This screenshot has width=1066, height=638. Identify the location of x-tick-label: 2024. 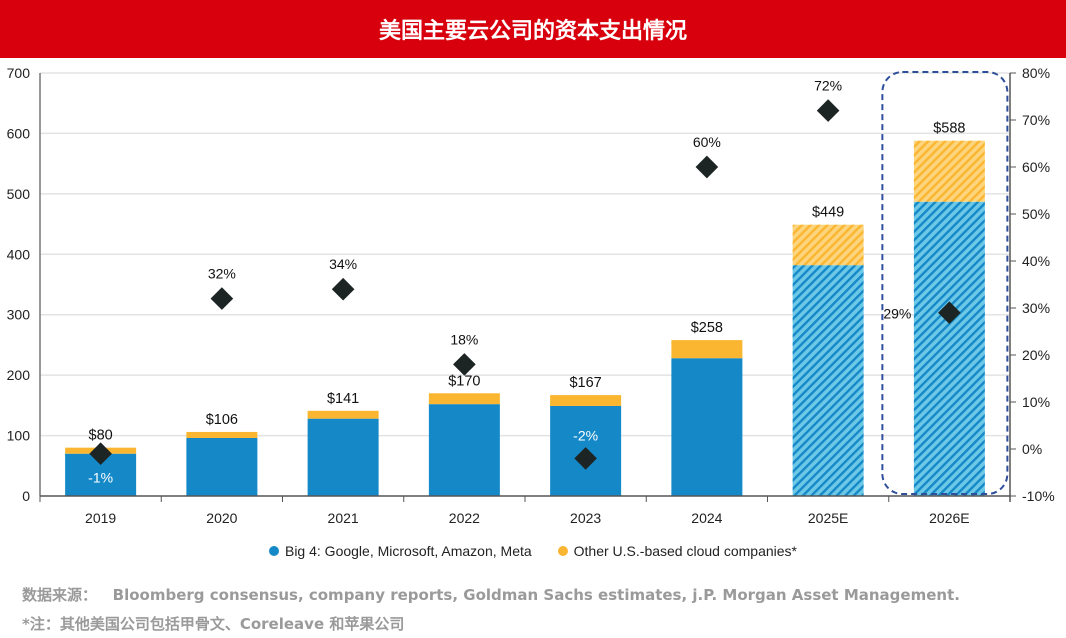
(706, 518).